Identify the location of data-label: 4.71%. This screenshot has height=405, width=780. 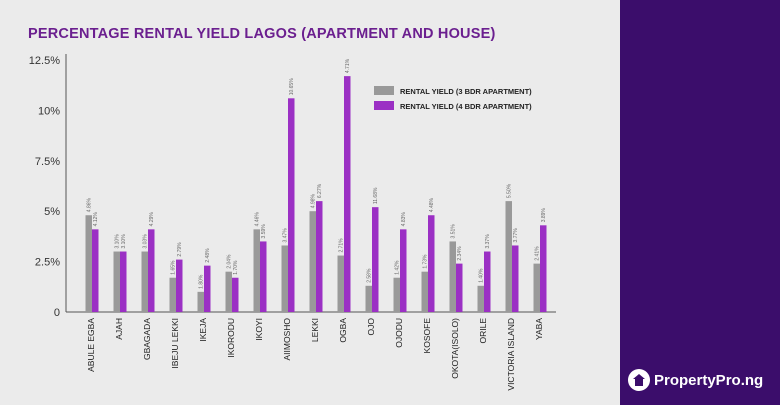
(348, 65).